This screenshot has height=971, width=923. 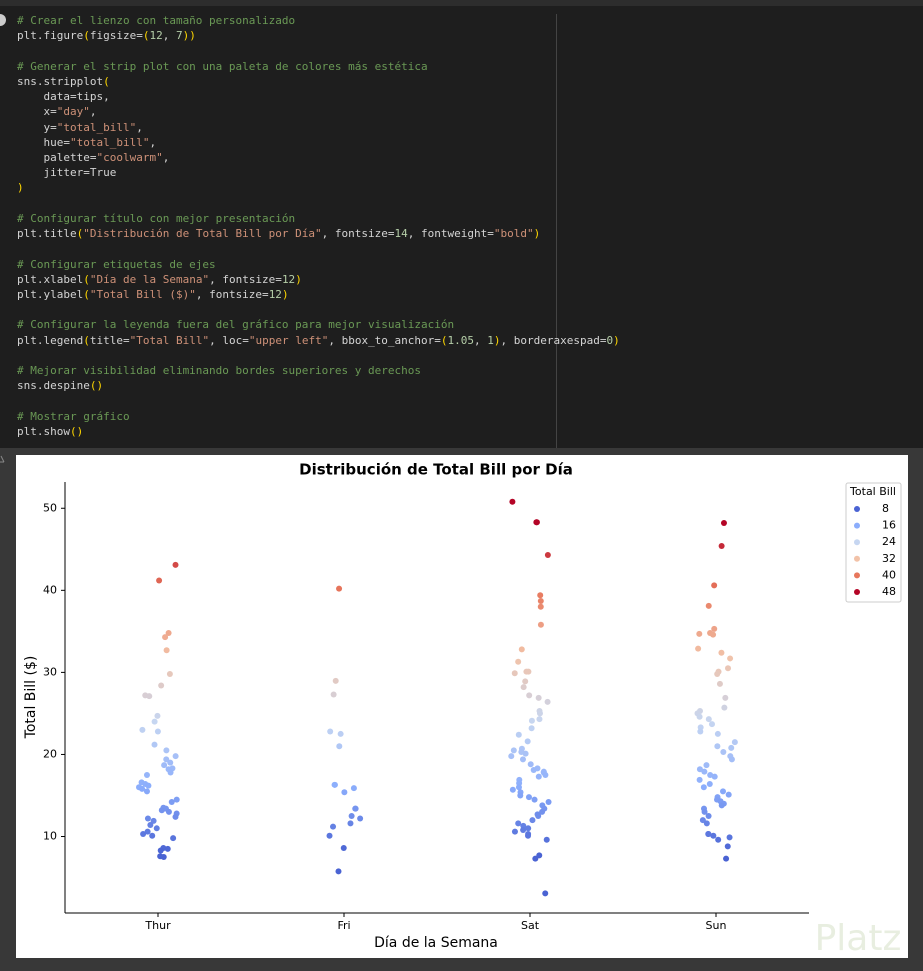 What do you see at coordinates (229, 340) in the screenshot?
I see `code-token: , loc=` at bounding box center [229, 340].